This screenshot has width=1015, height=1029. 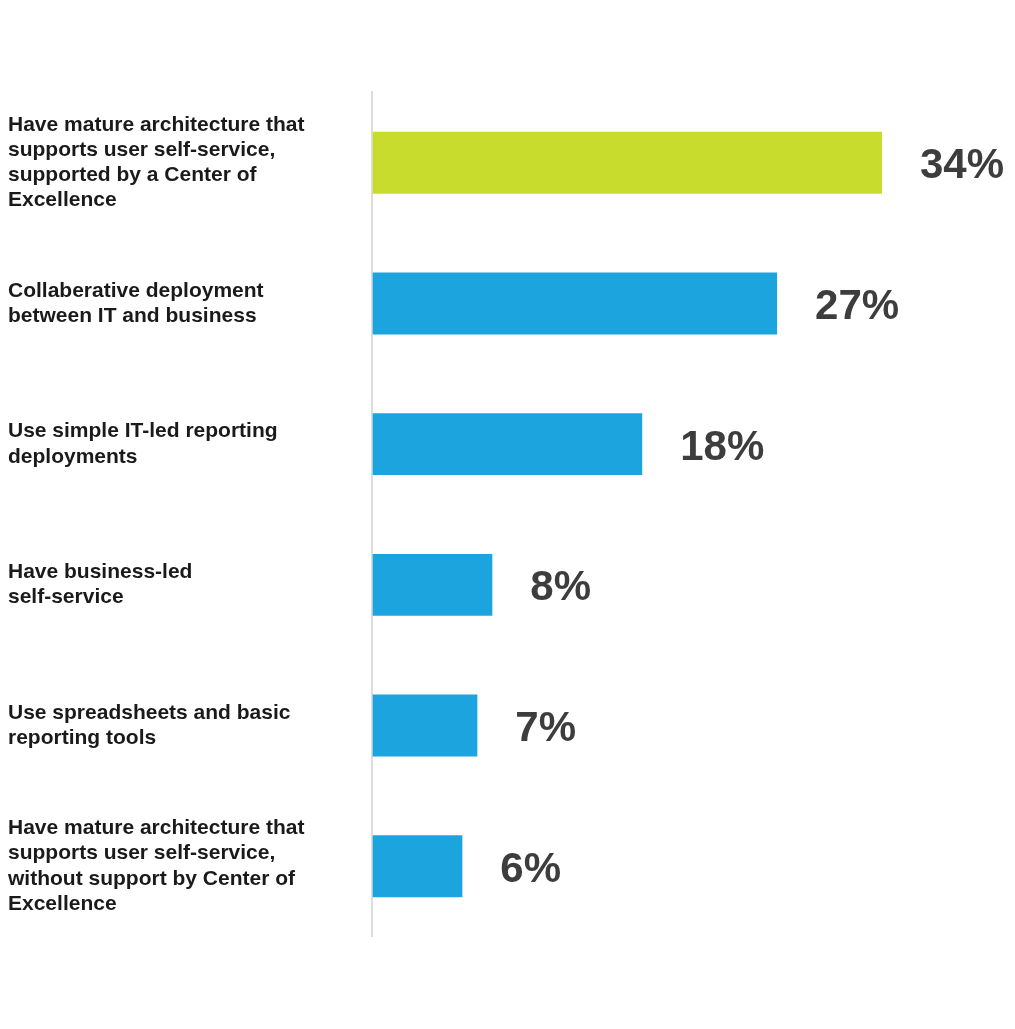 I want to click on data-label: 27%, so click(x=857, y=305).